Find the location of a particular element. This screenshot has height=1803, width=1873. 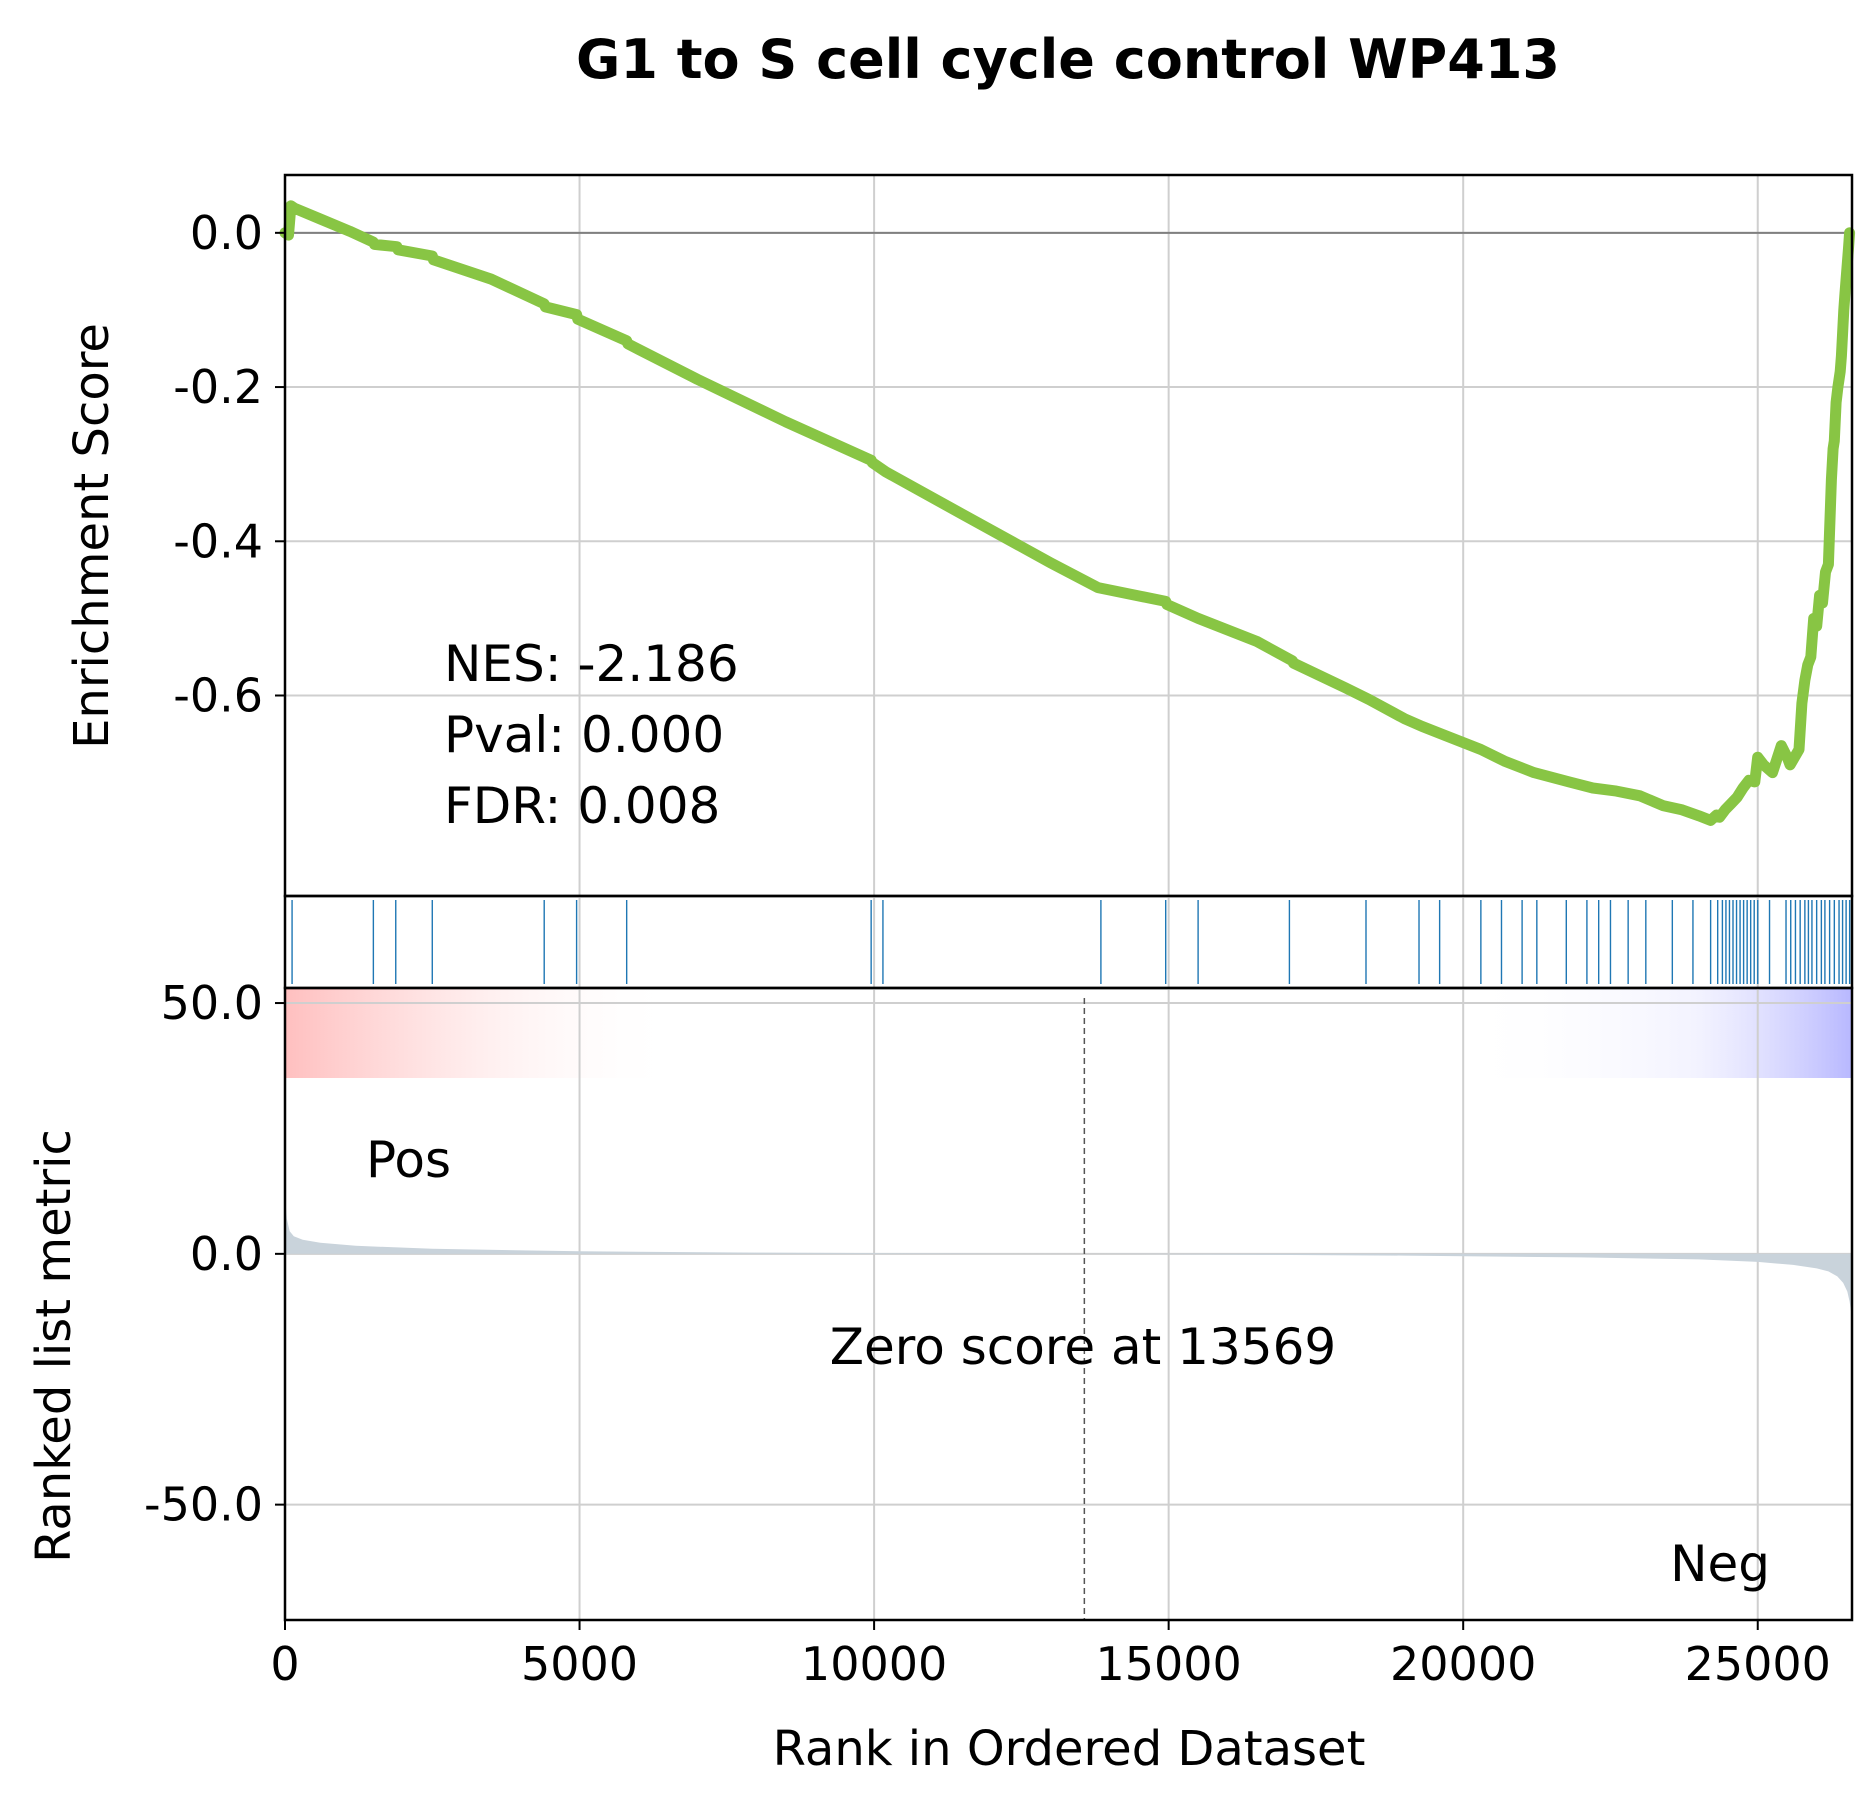

es-ytick-label-3: -0.6 is located at coordinates (218, 696).